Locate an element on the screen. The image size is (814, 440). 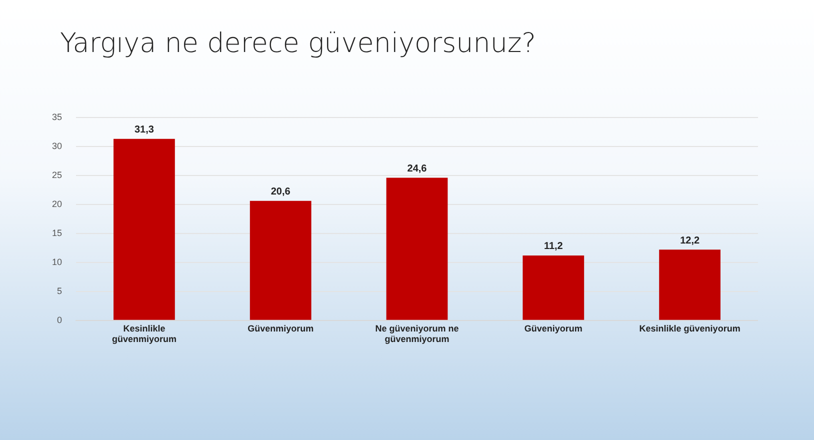
x-tick-label: Kesinlikle güvenmiyorum is located at coordinates (144, 333).